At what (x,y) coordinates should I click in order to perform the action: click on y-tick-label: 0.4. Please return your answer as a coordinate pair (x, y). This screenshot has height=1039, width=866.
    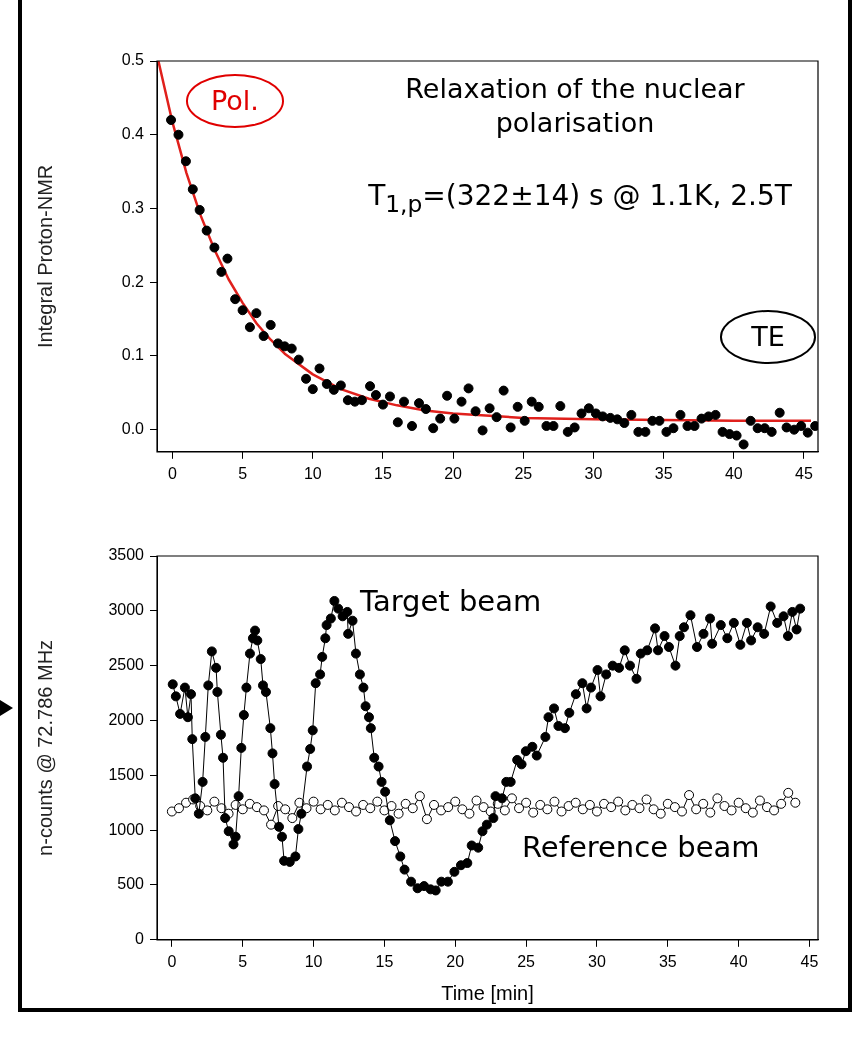
    Looking at the image, I should click on (133, 134).